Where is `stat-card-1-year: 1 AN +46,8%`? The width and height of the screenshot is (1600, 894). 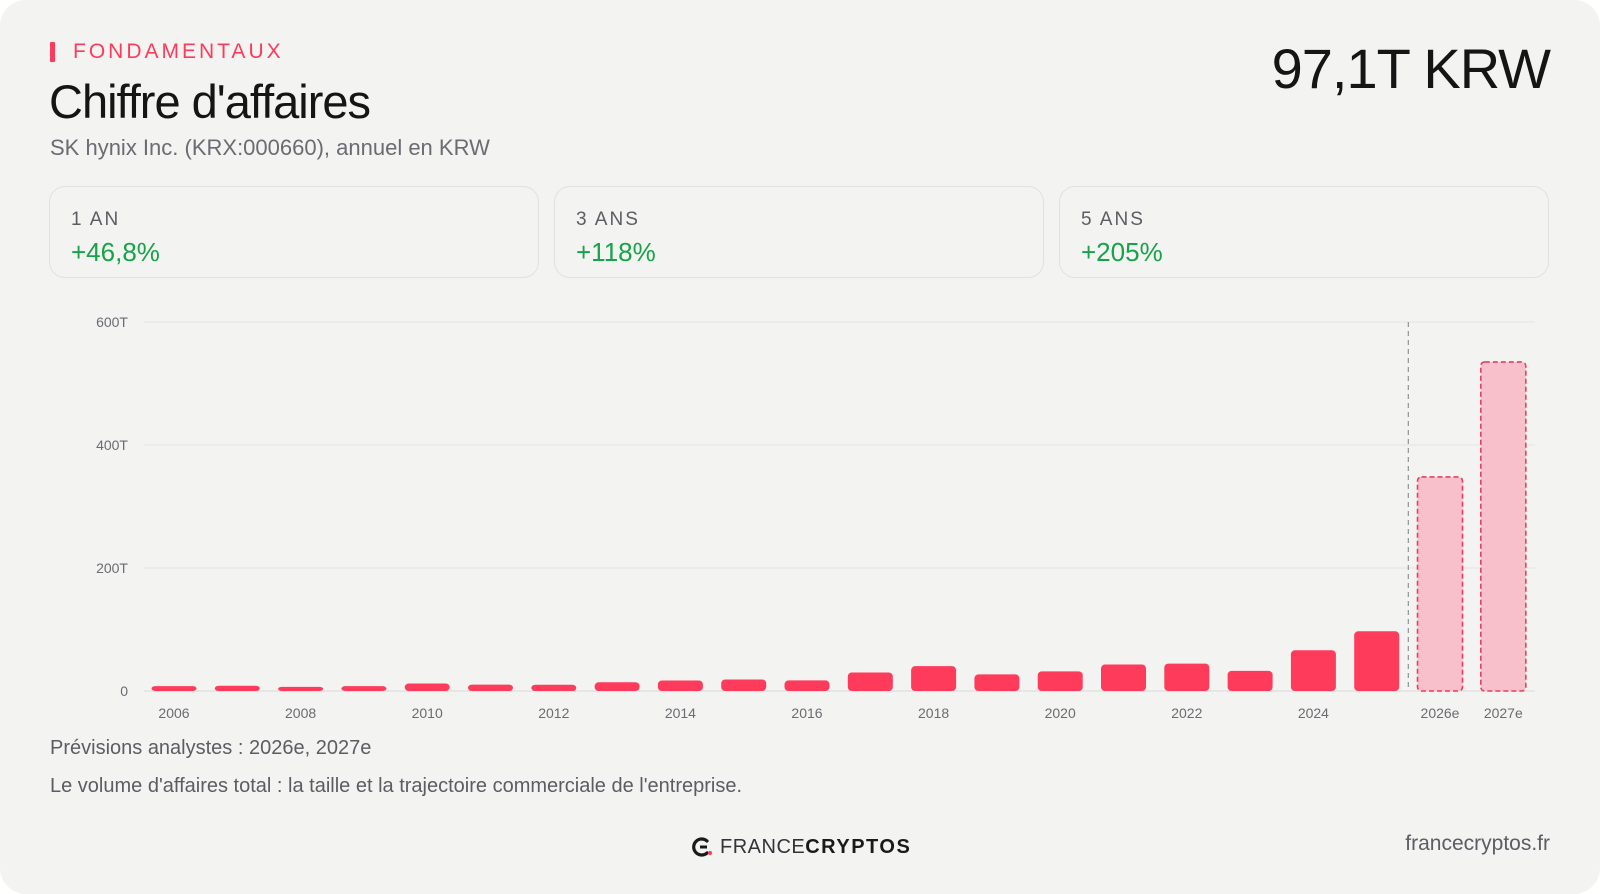 stat-card-1-year: 1 AN +46,8% is located at coordinates (294, 232).